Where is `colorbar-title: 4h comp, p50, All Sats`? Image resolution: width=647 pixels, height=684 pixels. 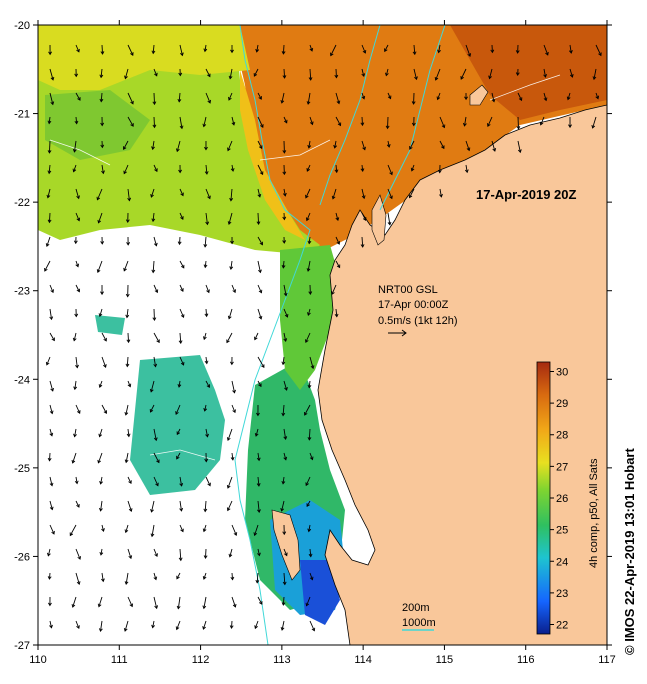
colorbar-title: 4h comp, p50, All Sats is located at coordinates (594, 513).